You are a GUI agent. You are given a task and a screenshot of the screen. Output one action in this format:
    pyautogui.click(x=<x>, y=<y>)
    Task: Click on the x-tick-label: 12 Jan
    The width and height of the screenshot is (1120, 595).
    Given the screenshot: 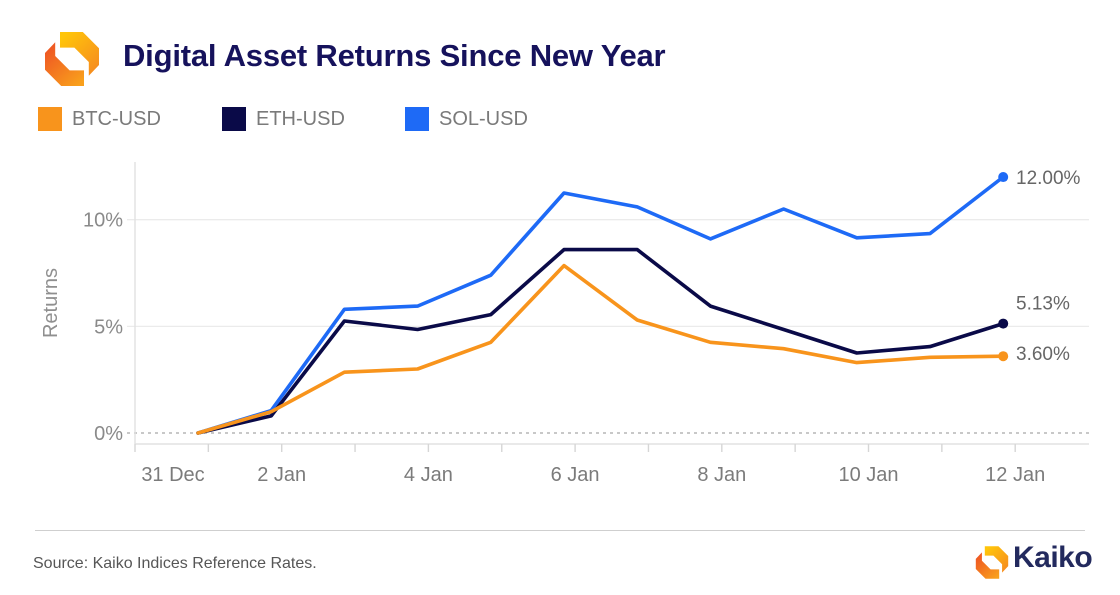 What is the action you would take?
    pyautogui.click(x=1015, y=475)
    